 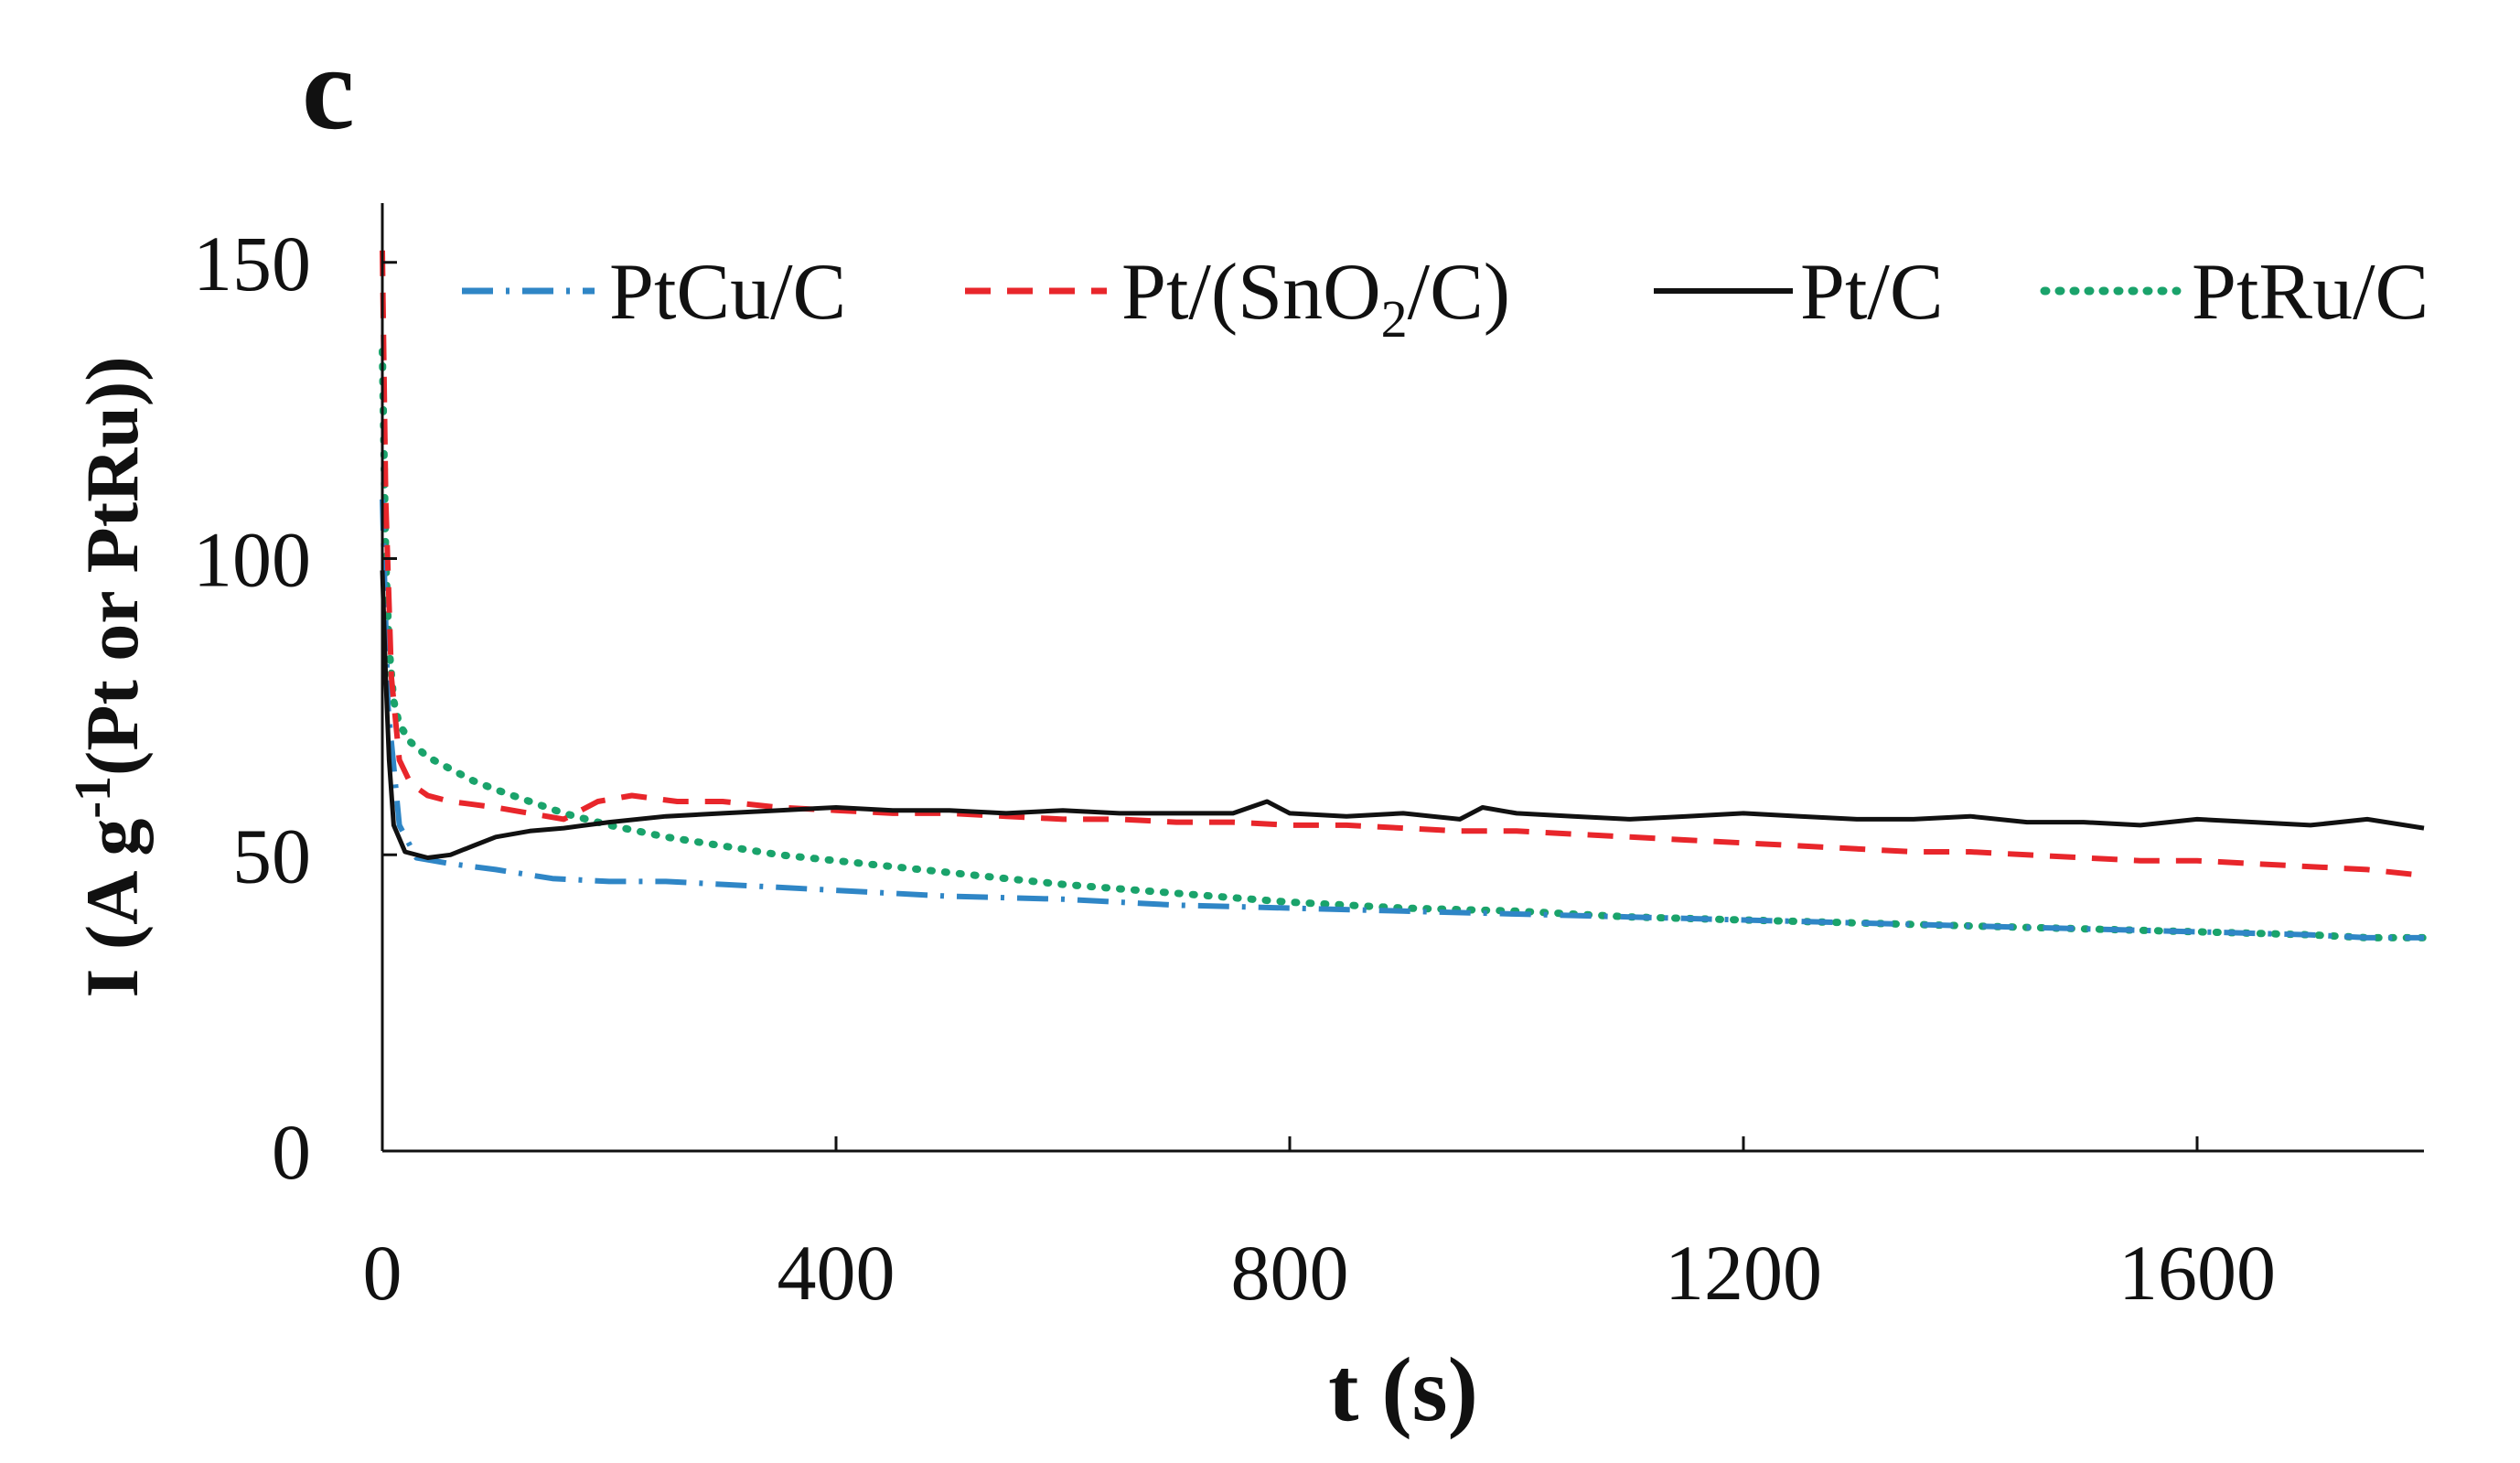 I want to click on legend-label-pt-sno2-c: Pt/(SnO2/C), so click(x=1315, y=298).